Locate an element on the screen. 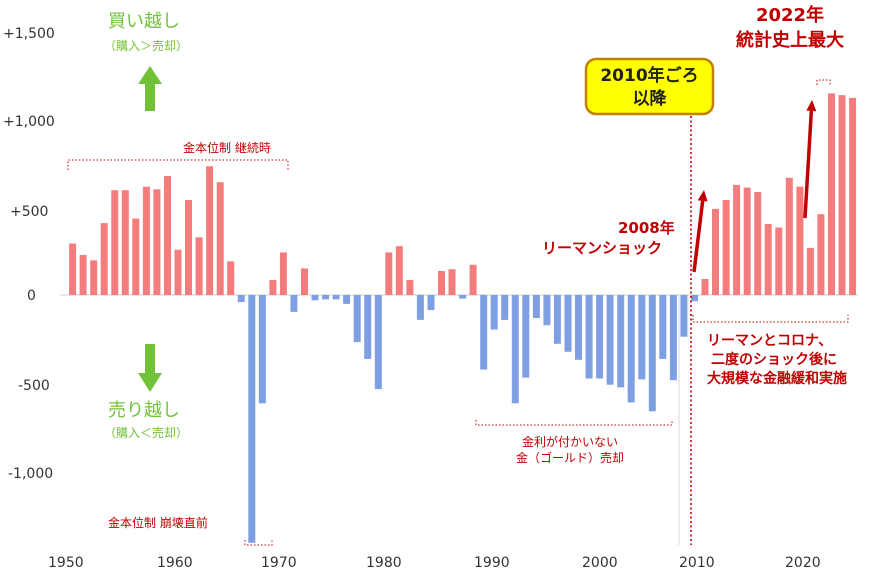 This screenshot has height=575, width=874. bar-1953 is located at coordinates (104, 259).